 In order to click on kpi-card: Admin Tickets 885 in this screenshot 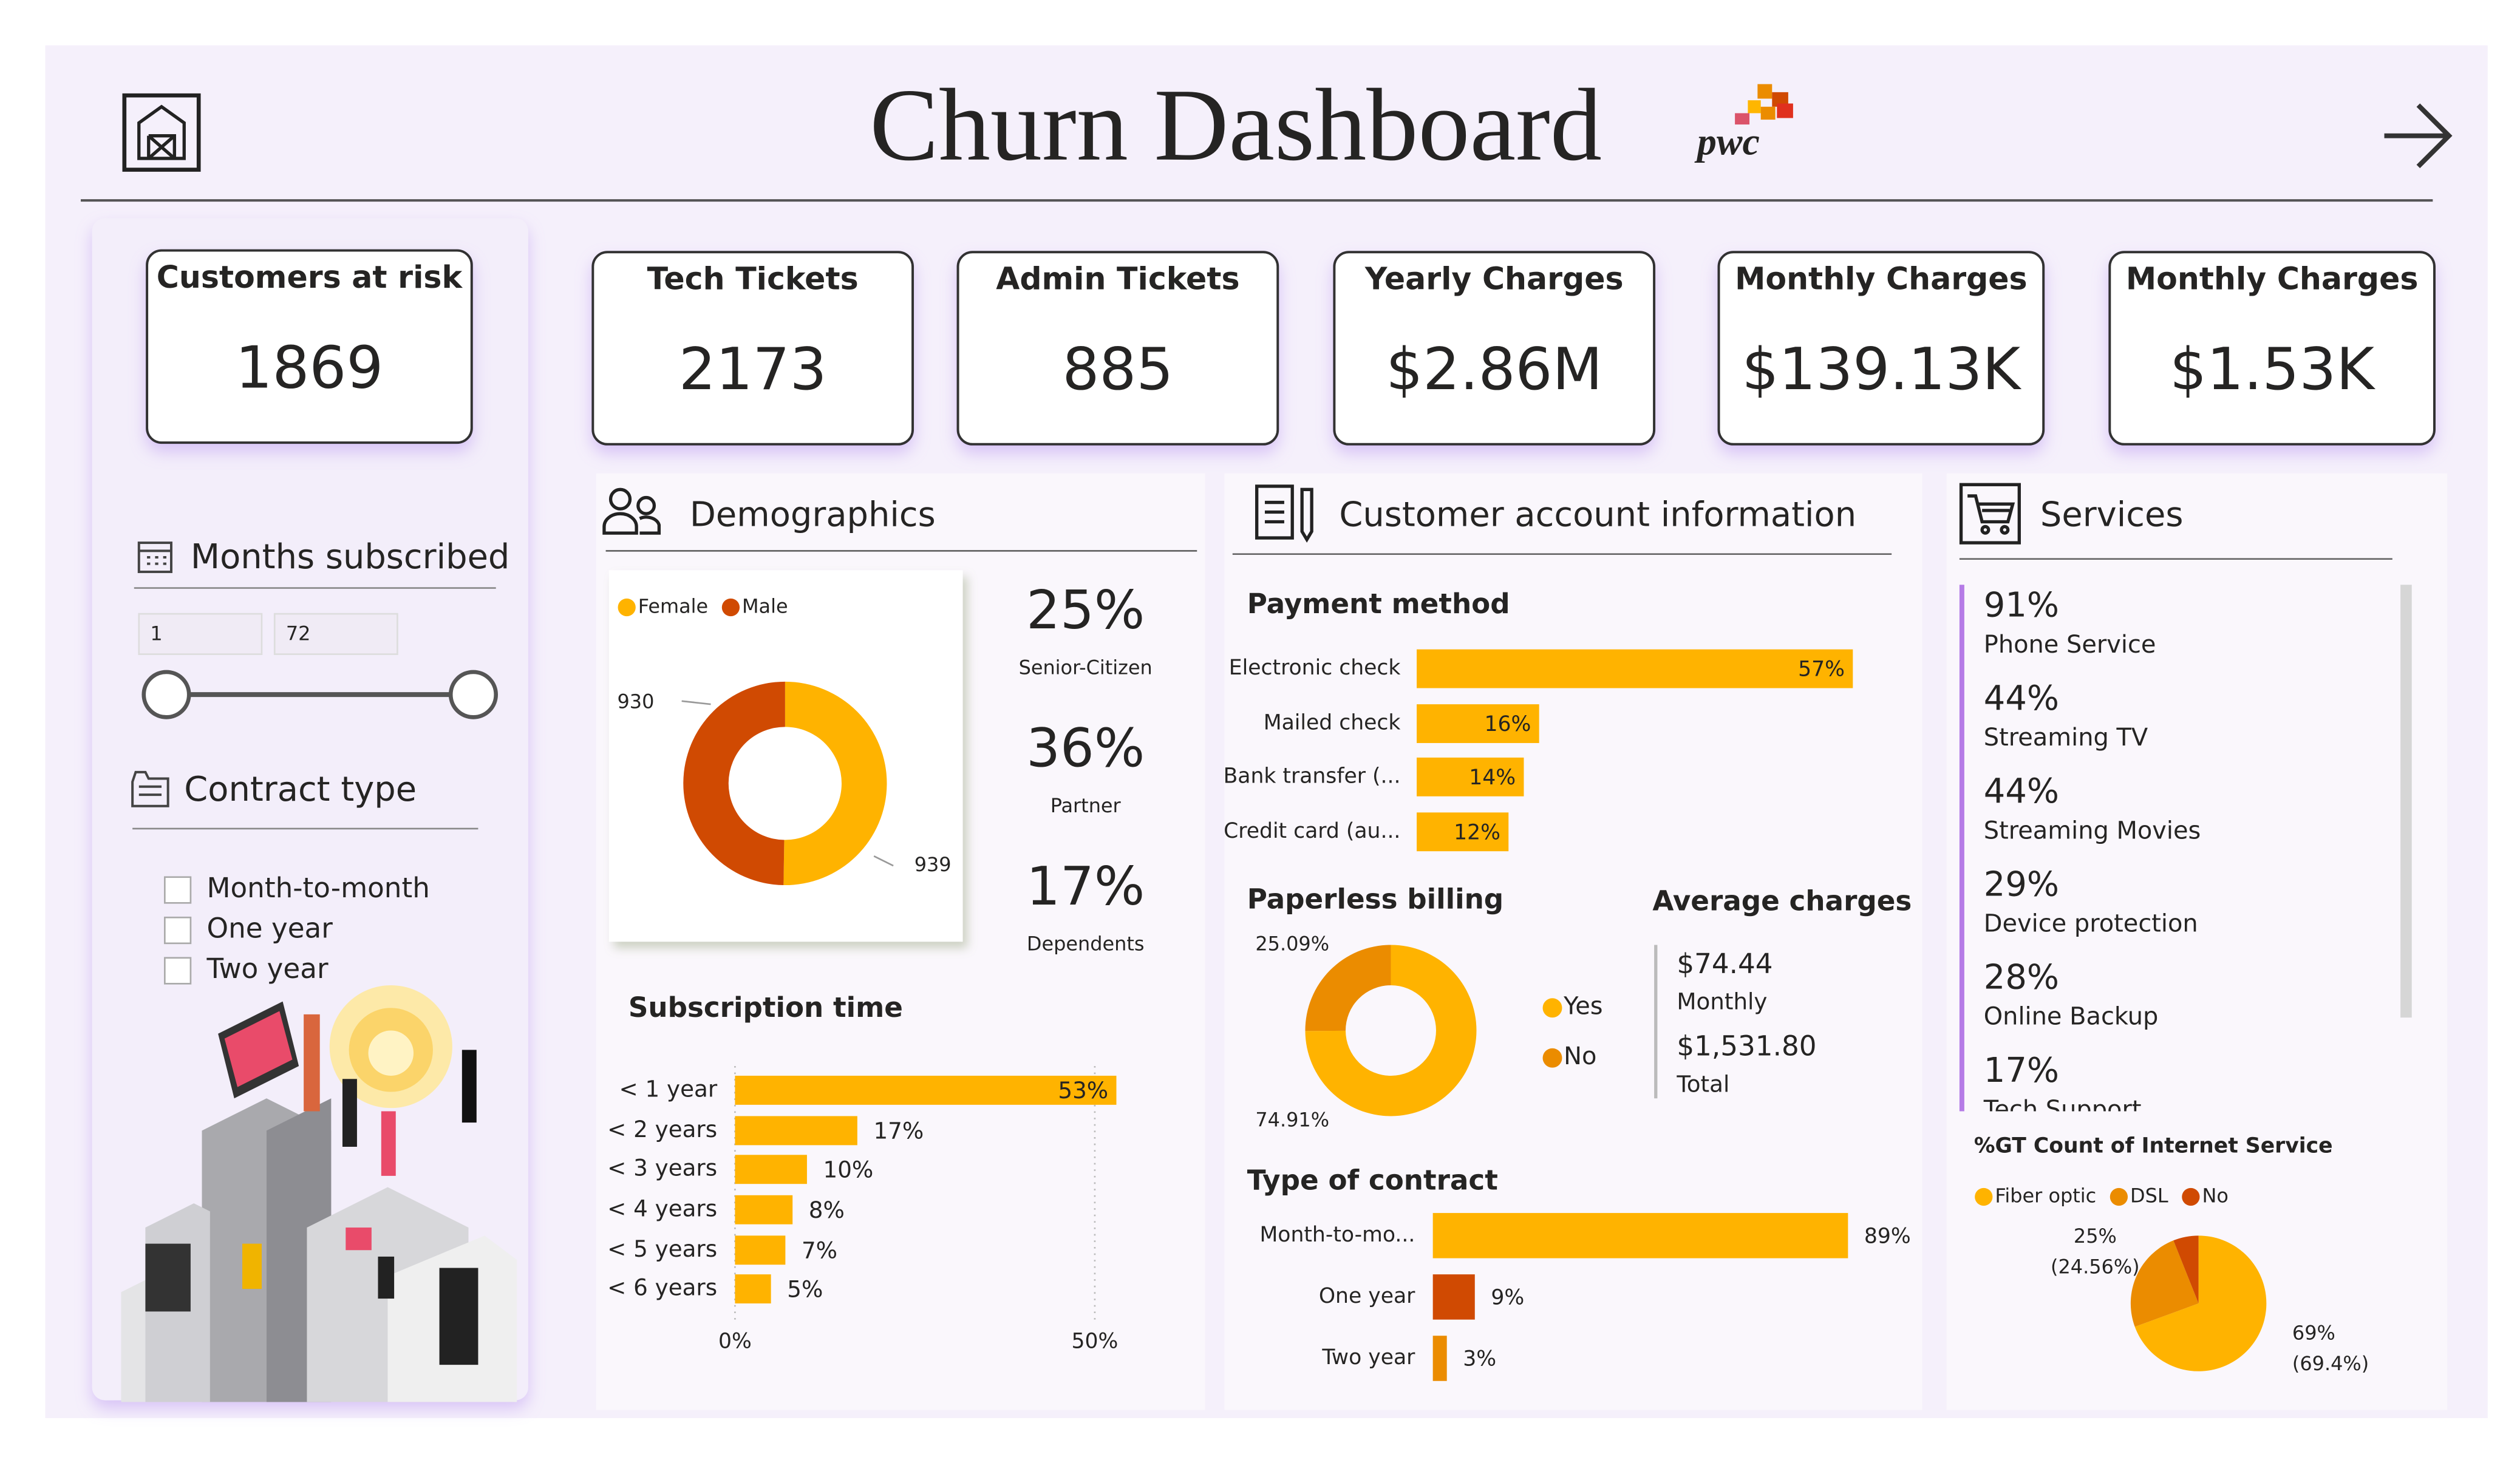, I will do `click(1117, 348)`.